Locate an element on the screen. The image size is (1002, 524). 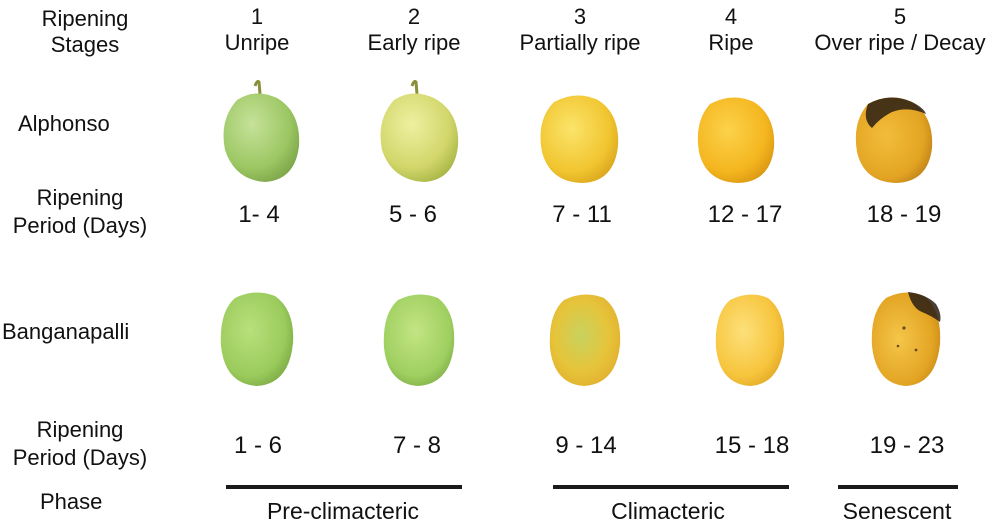
stage-5-header: 5 Over ripe / Decay is located at coordinates (899, 30).